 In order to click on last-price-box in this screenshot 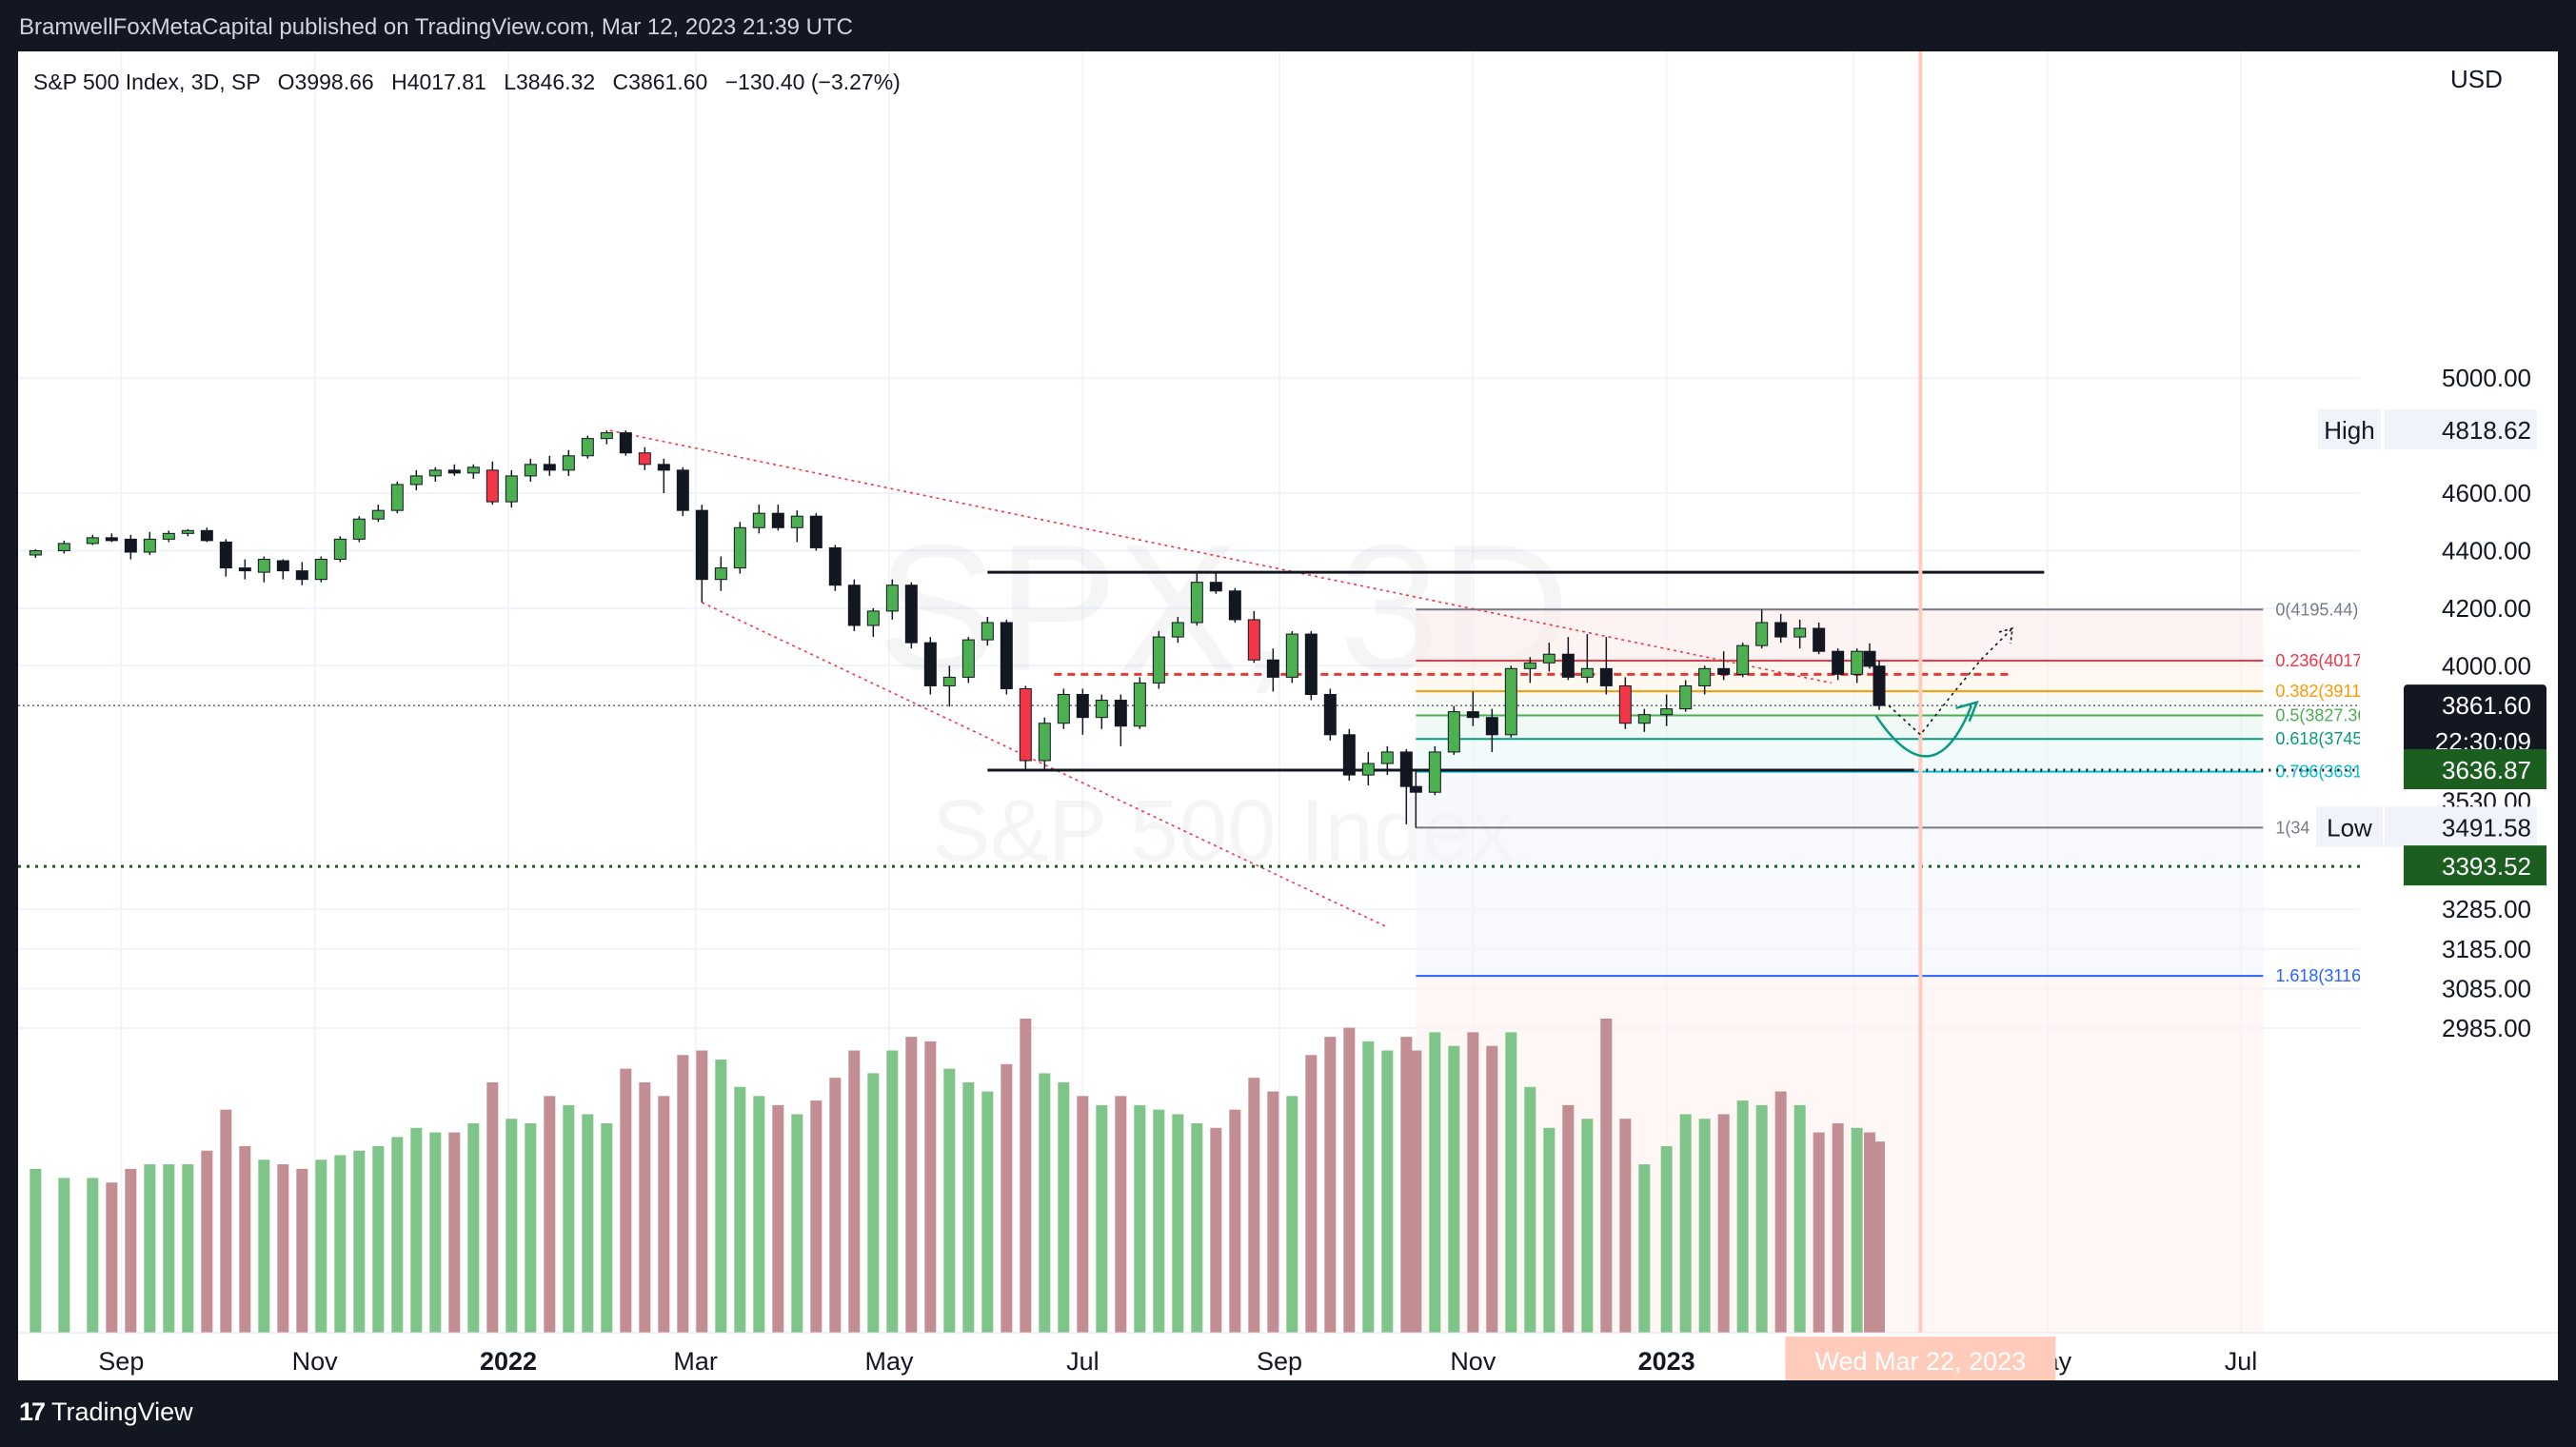, I will do `click(2475, 723)`.